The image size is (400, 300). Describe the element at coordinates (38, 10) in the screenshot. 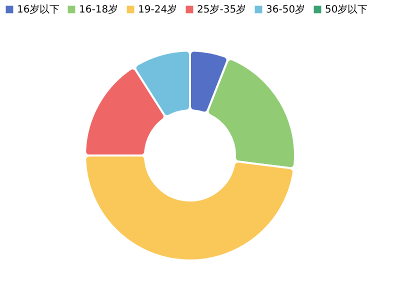

I see `legend-label: 16岁以下` at that location.